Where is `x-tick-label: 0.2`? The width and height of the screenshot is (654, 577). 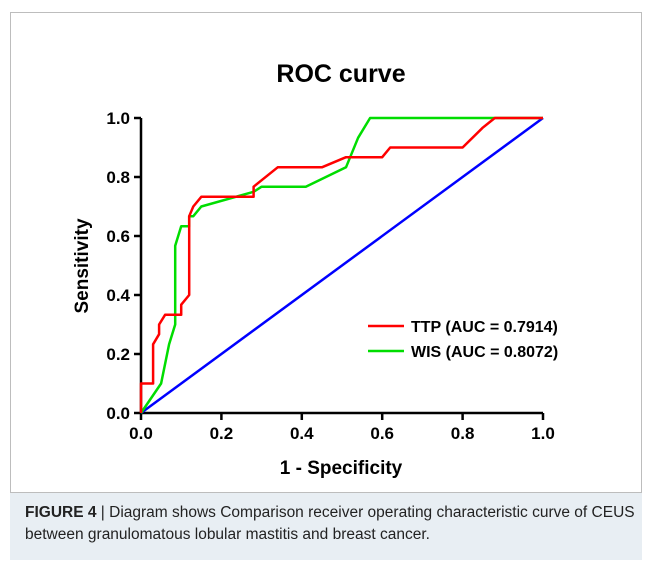 x-tick-label: 0.2 is located at coordinates (222, 433).